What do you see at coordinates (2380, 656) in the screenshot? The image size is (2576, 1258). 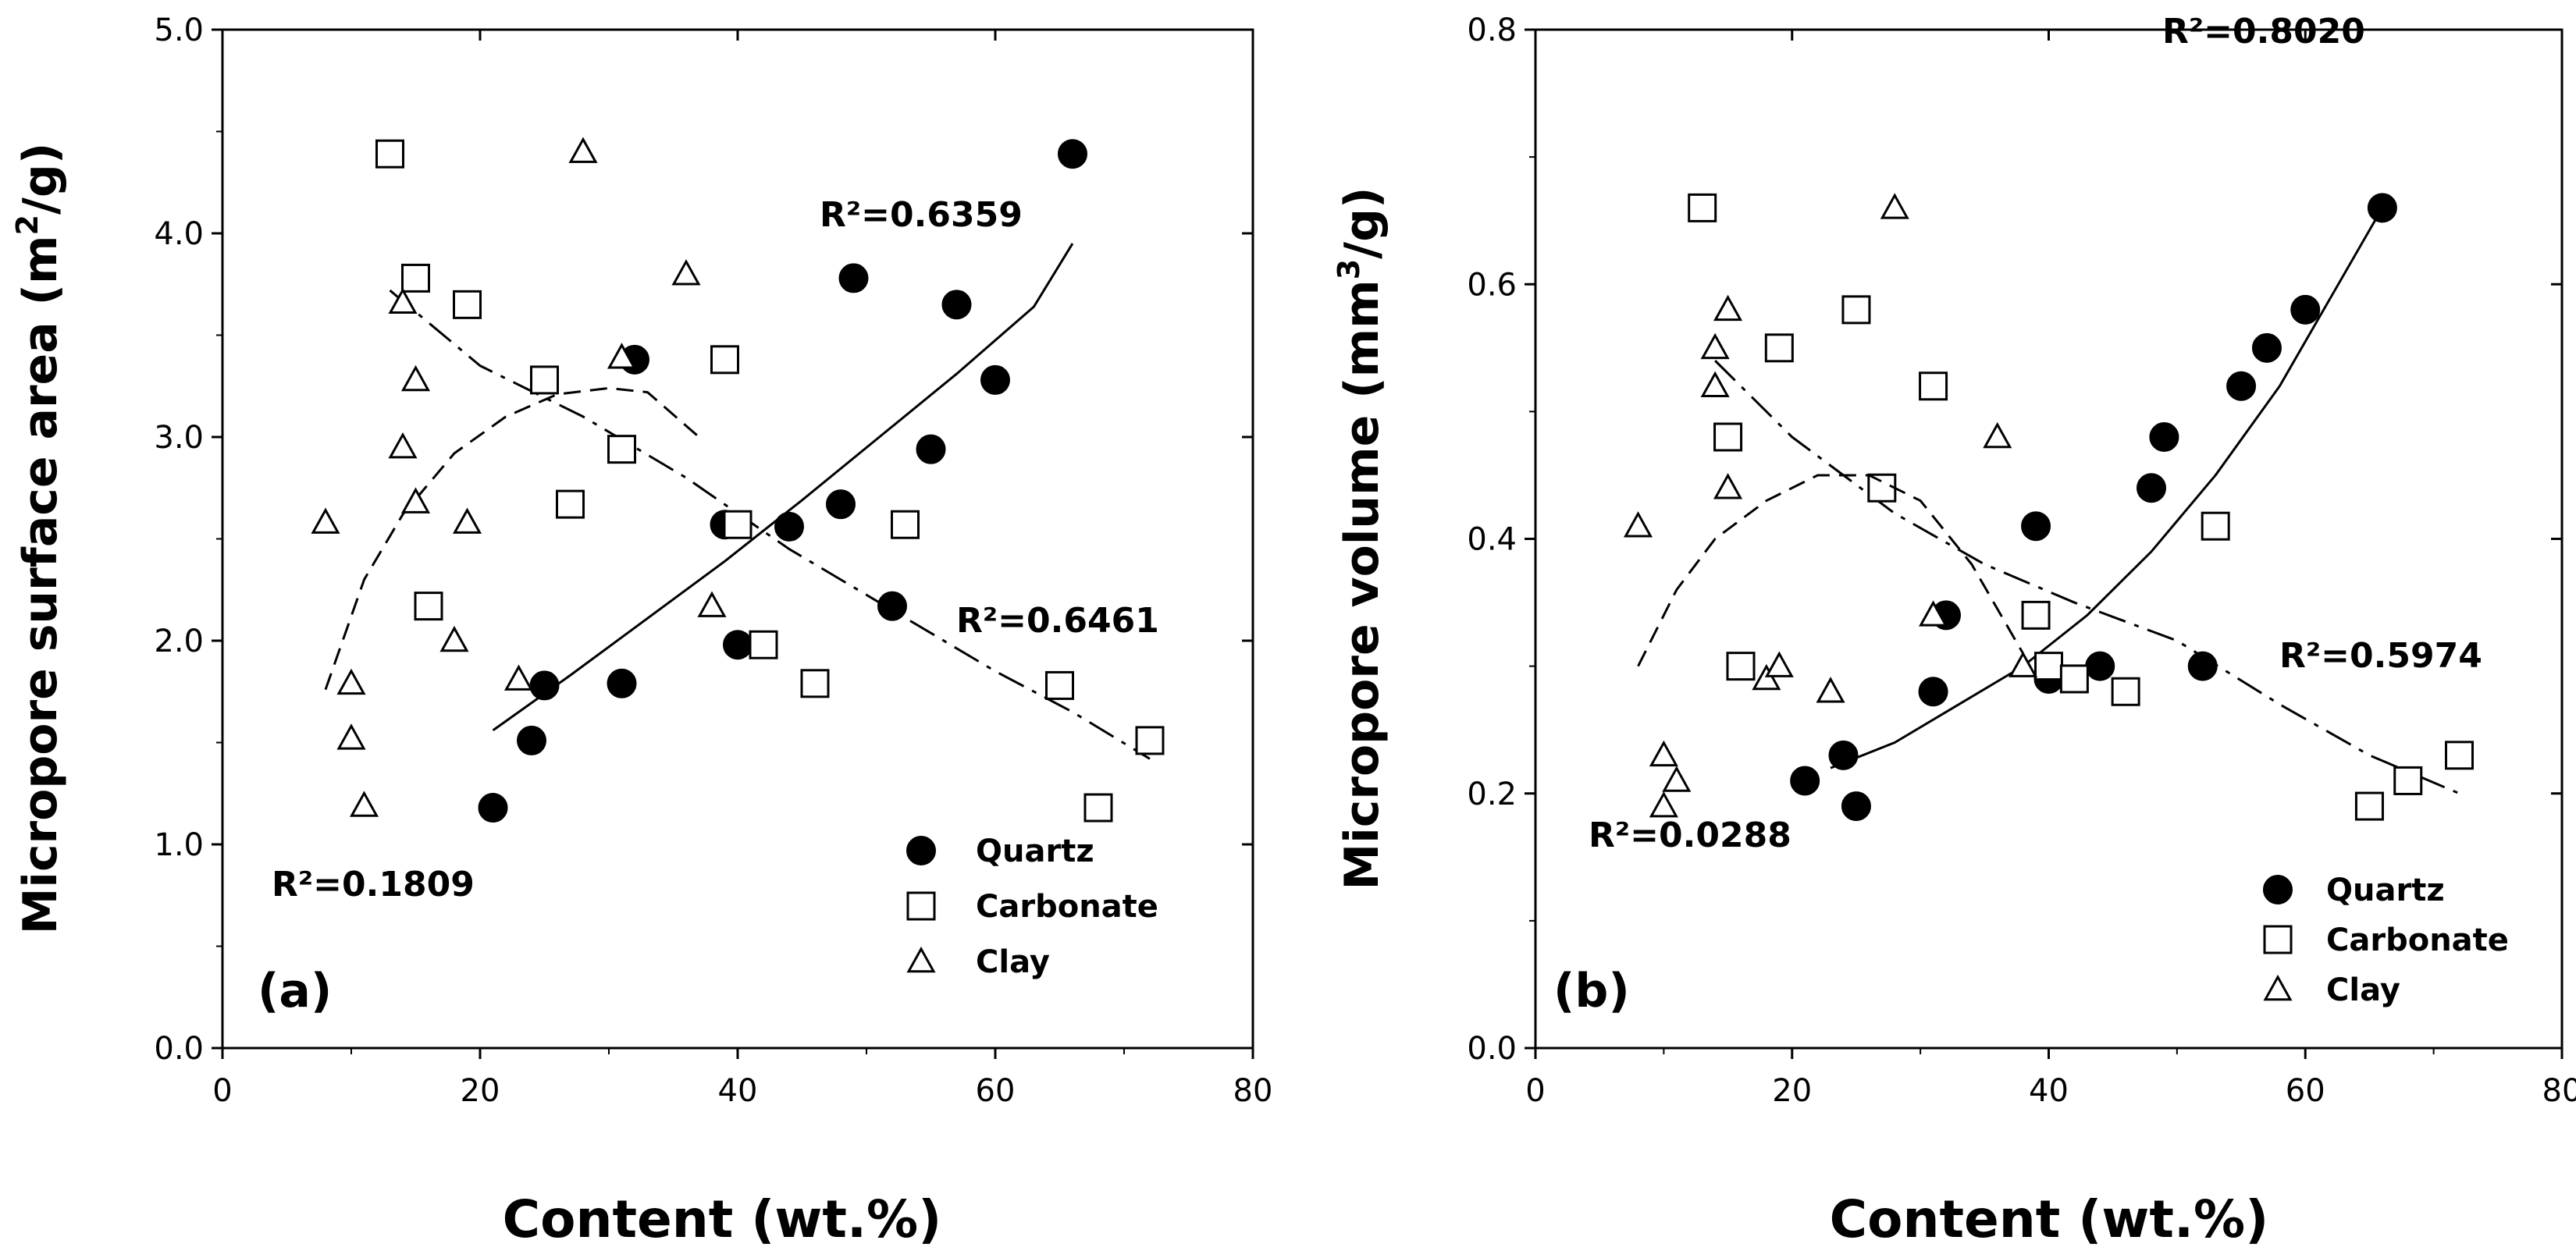 I see `r2-annotation-carbonate: R²=0.5974` at bounding box center [2380, 656].